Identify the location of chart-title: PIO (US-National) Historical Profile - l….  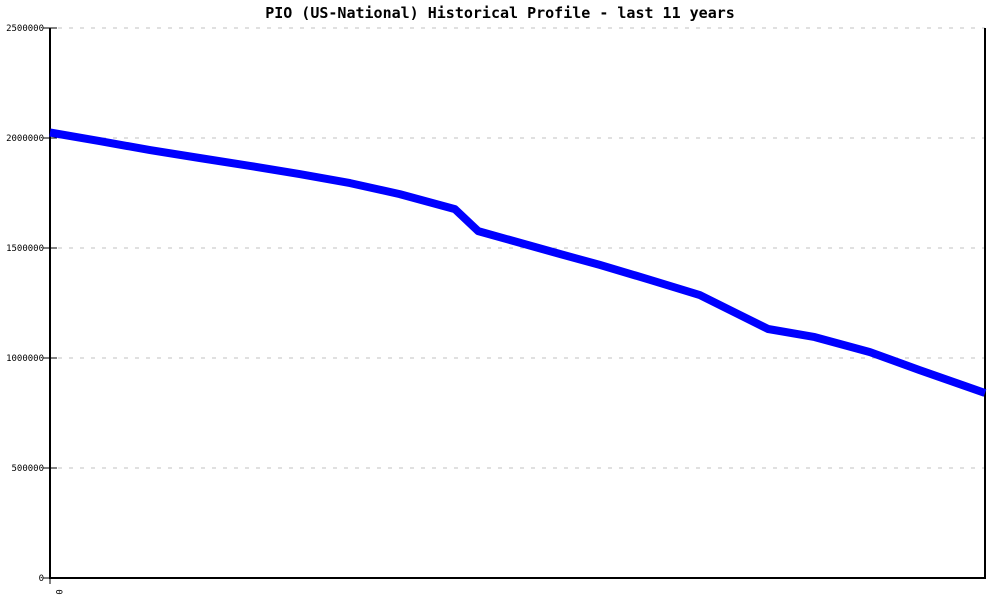
(500, 13).